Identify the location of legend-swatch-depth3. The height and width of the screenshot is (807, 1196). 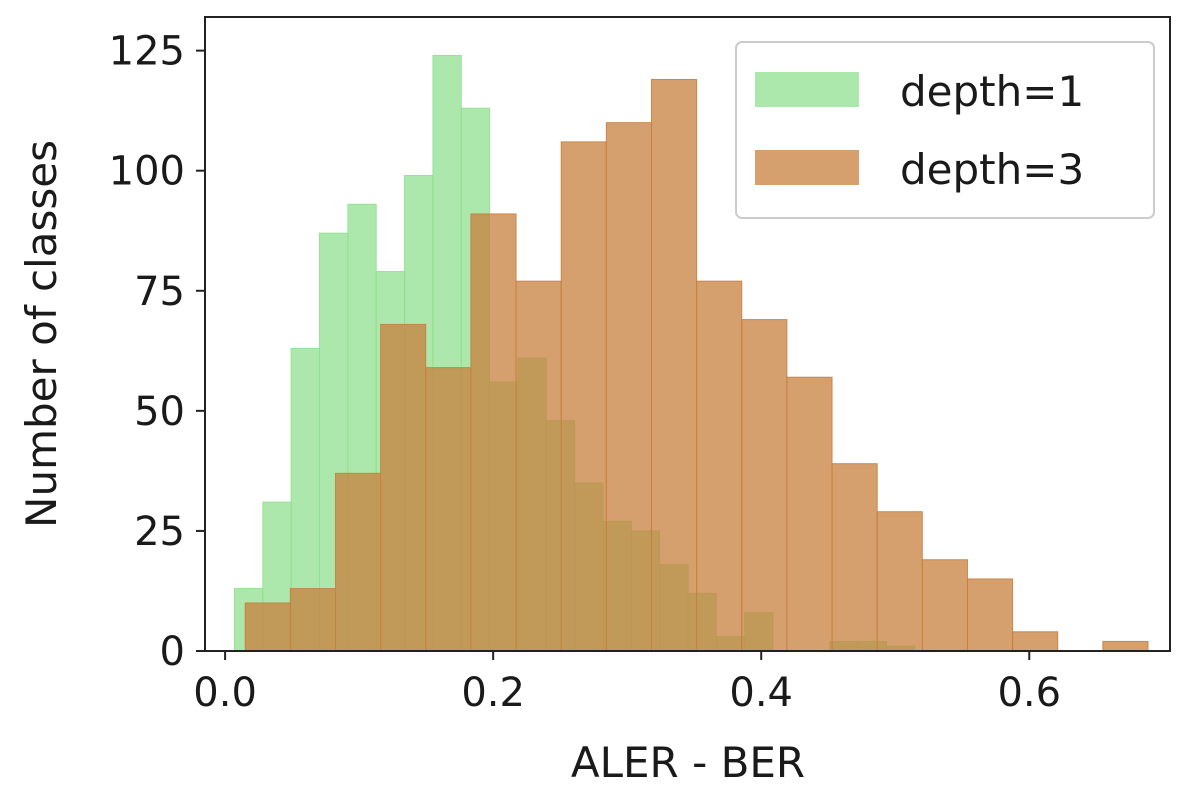
(807, 167).